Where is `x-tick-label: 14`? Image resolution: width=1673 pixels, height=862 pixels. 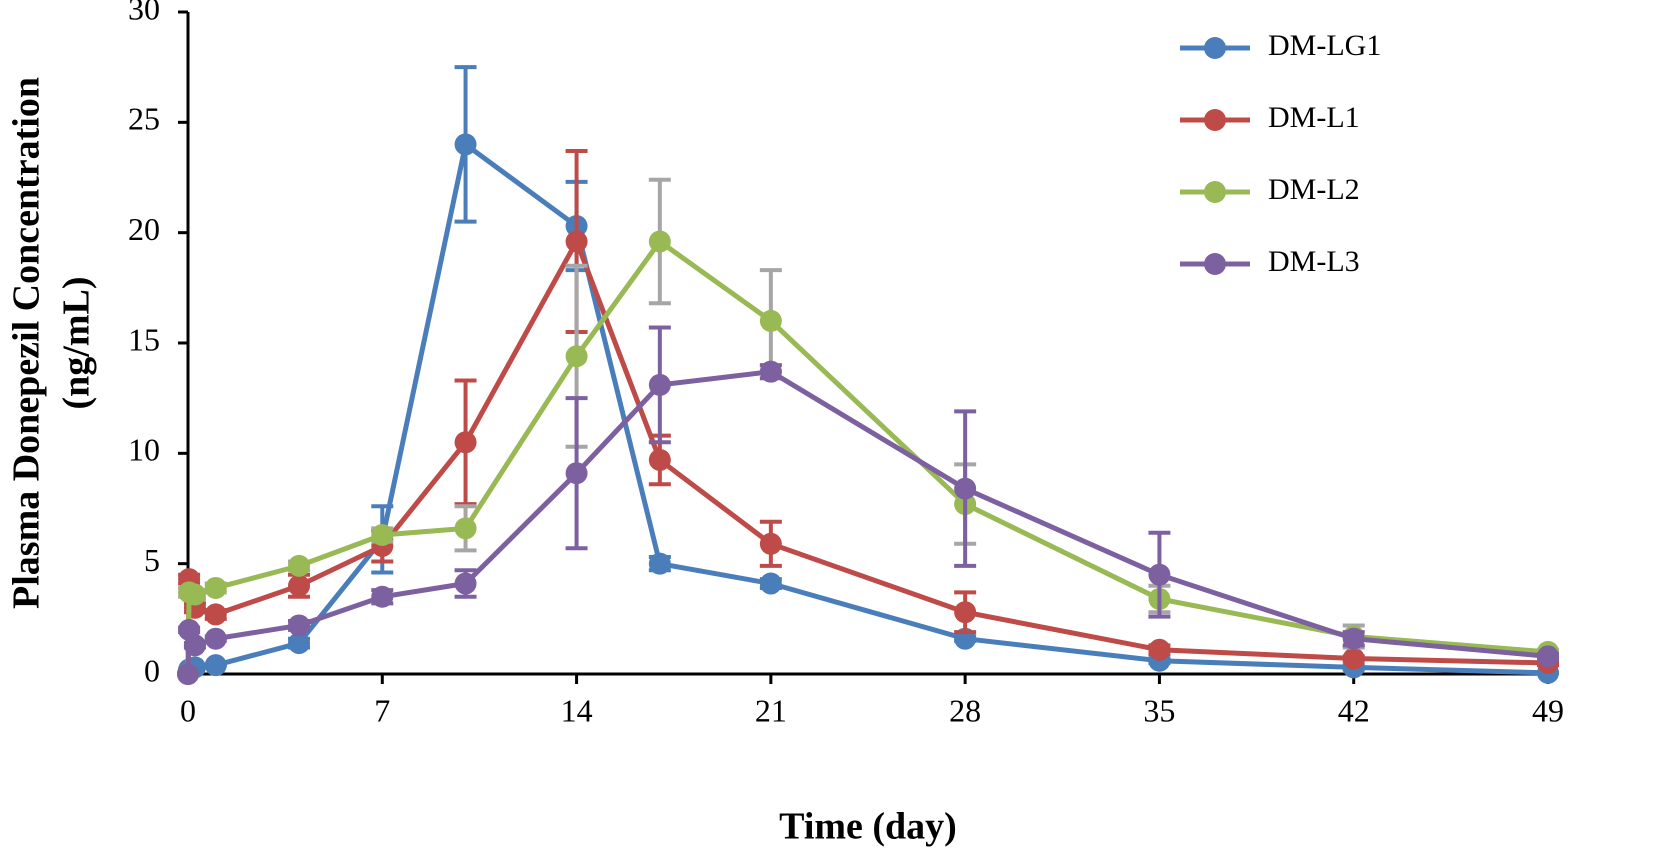
x-tick-label: 14 is located at coordinates (577, 710).